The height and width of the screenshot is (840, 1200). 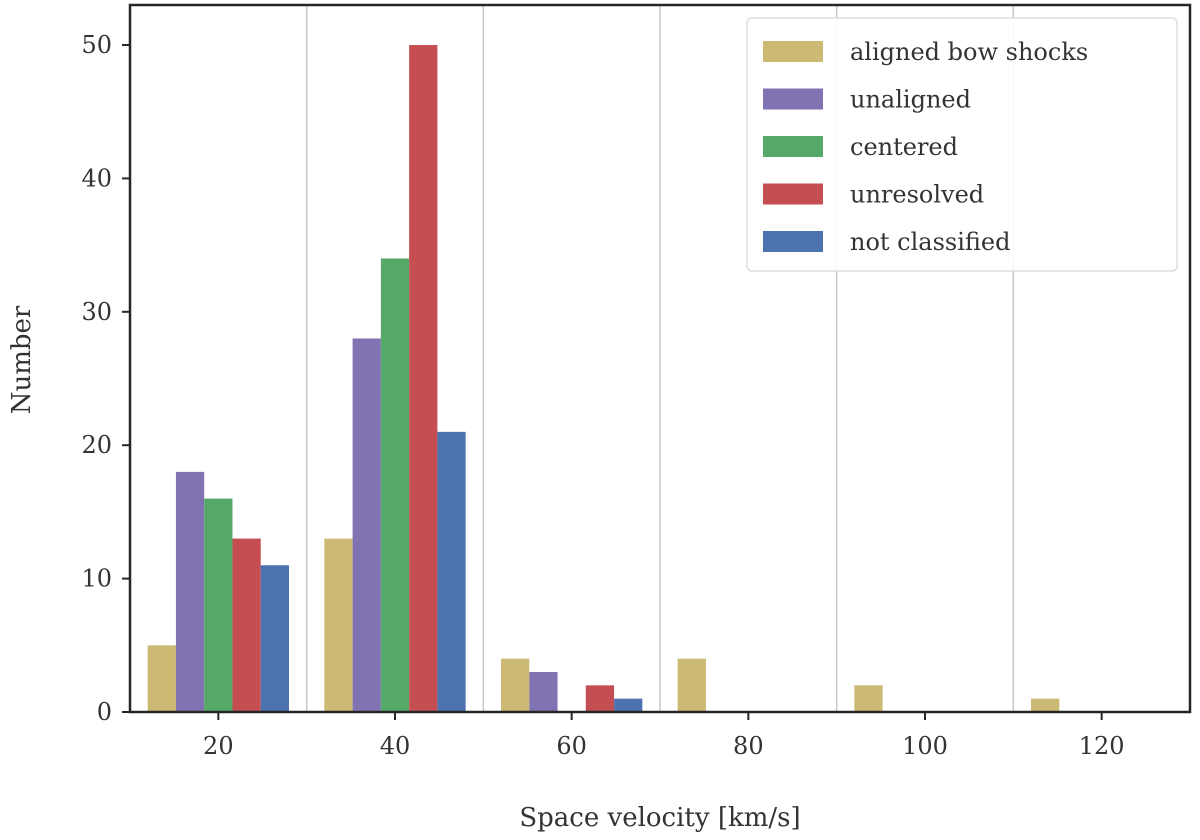 I want to click on y-tick-label: 50, so click(x=96, y=45).